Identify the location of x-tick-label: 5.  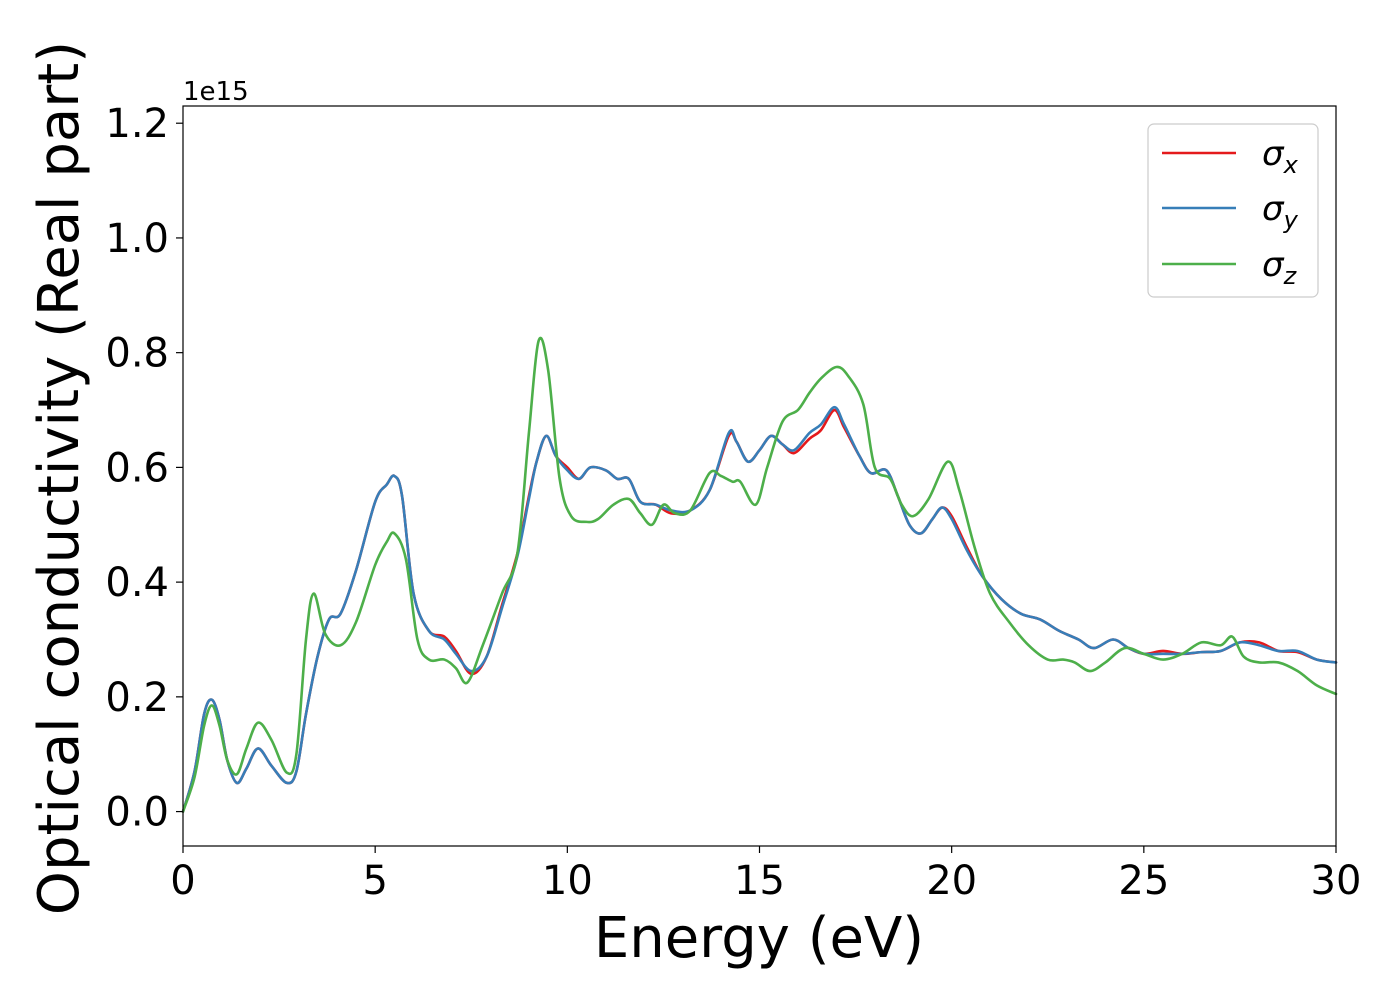
(374, 881).